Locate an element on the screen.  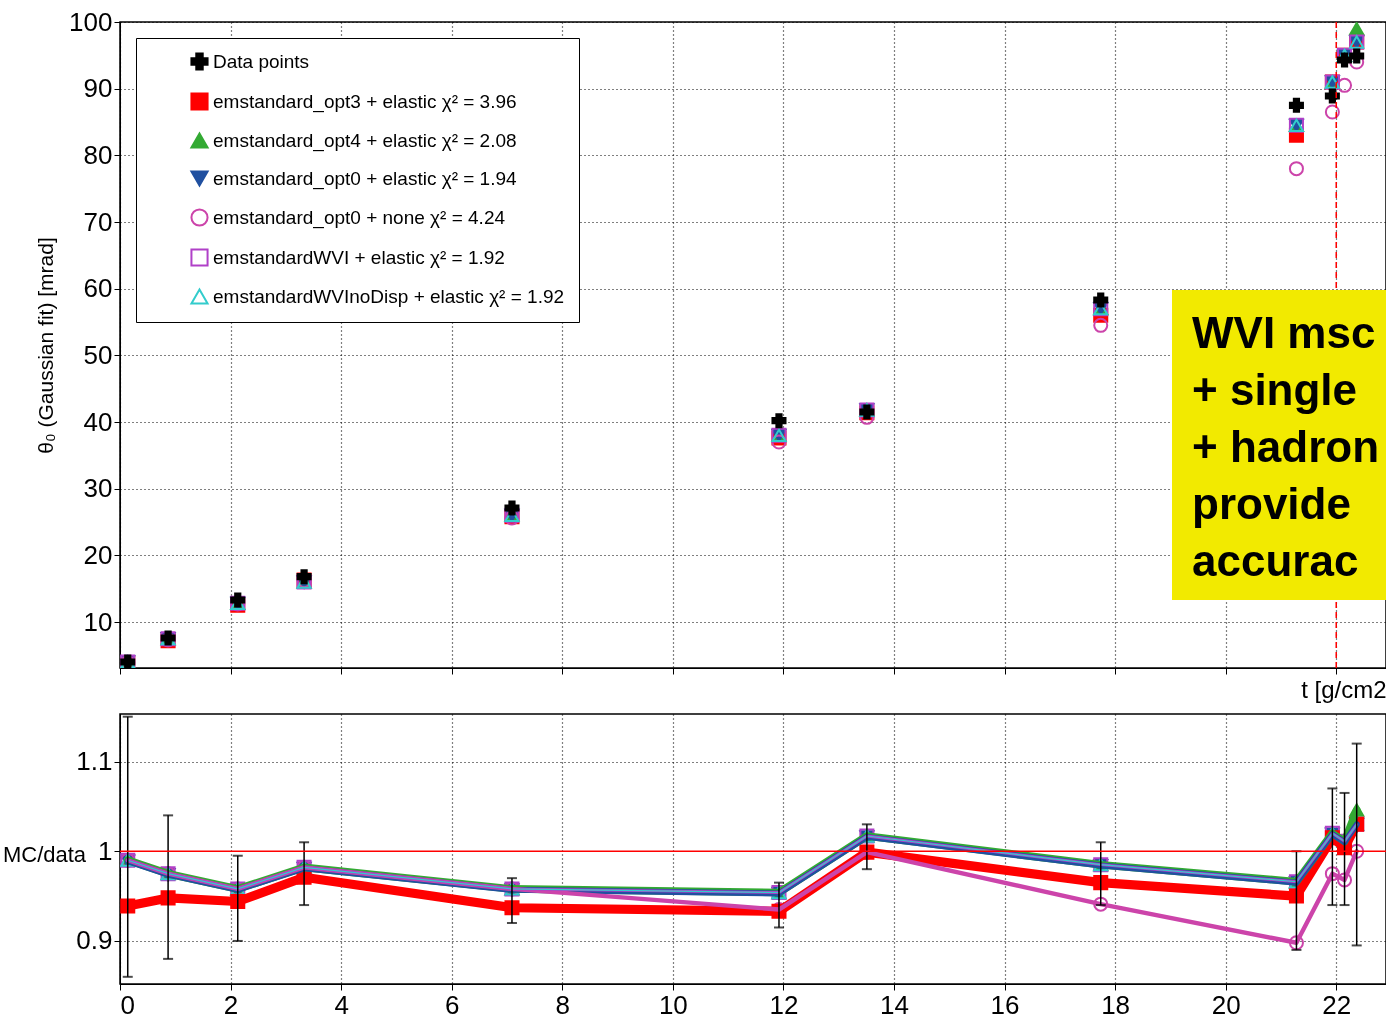
y-tick-label: 10 is located at coordinates (98, 621).